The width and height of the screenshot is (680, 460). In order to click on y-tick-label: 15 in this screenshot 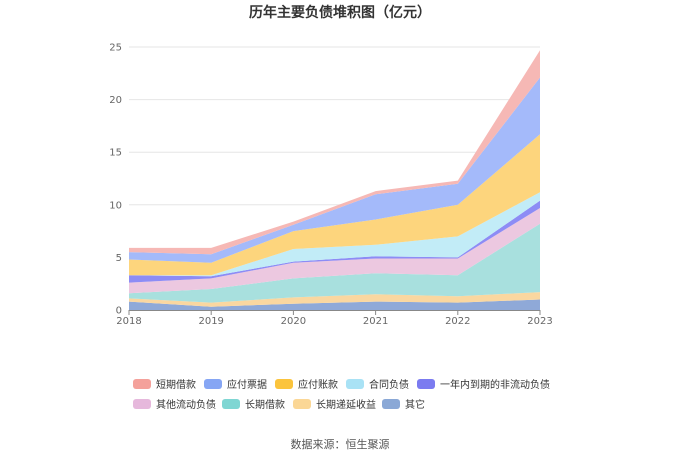, I will do `click(115, 153)`.